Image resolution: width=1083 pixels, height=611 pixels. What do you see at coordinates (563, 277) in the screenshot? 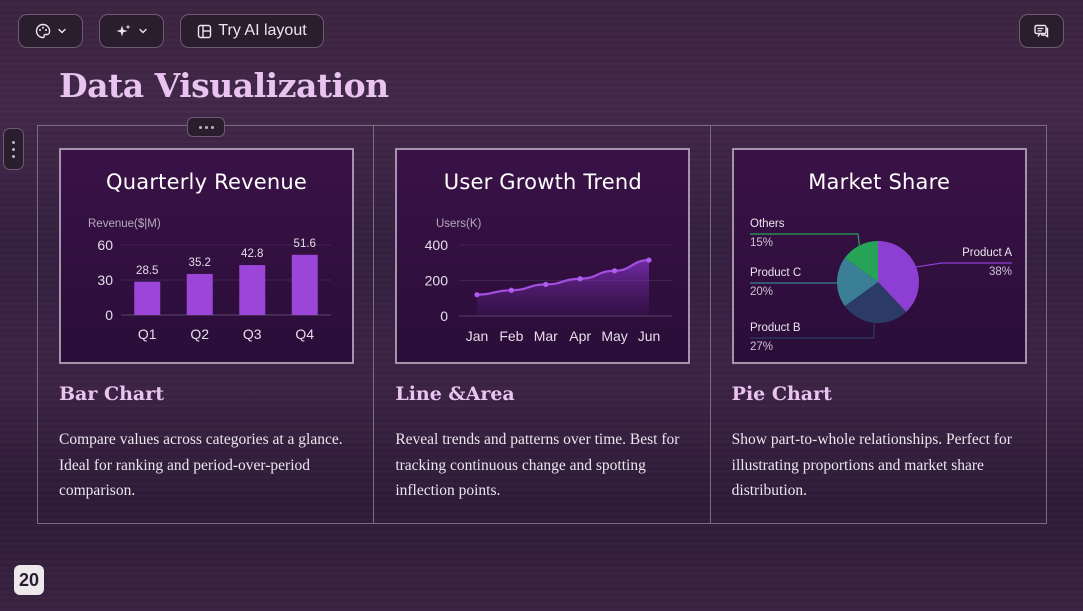
I see `series-line` at bounding box center [563, 277].